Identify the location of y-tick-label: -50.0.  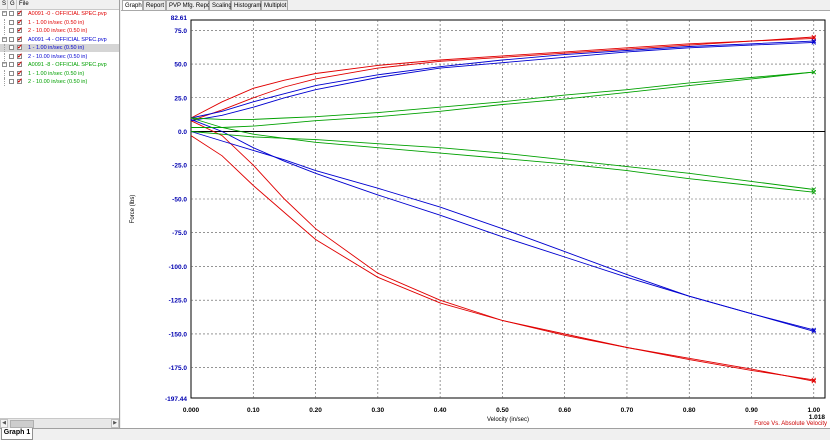
(179, 199).